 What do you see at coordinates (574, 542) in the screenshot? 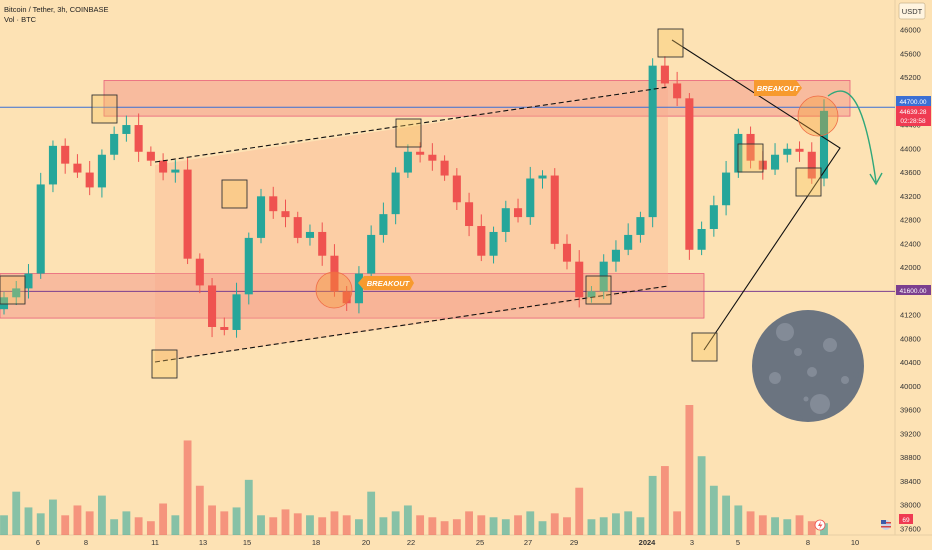
I see `x-tick-label: 29` at bounding box center [574, 542].